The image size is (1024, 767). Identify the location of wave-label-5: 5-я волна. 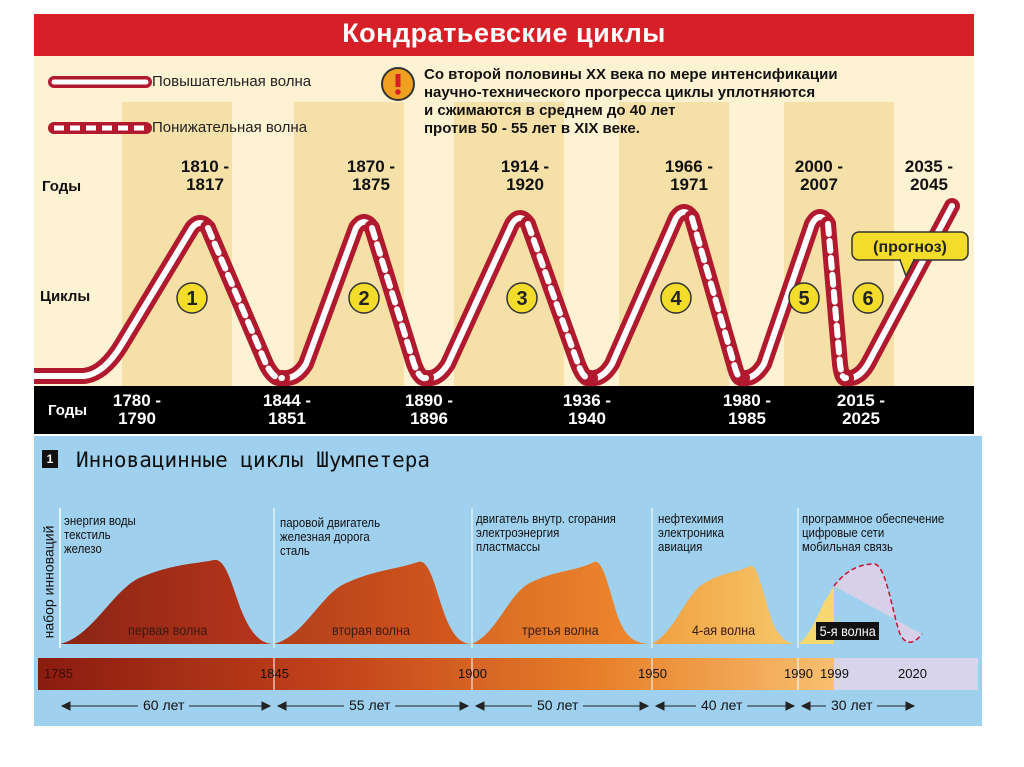
(848, 631).